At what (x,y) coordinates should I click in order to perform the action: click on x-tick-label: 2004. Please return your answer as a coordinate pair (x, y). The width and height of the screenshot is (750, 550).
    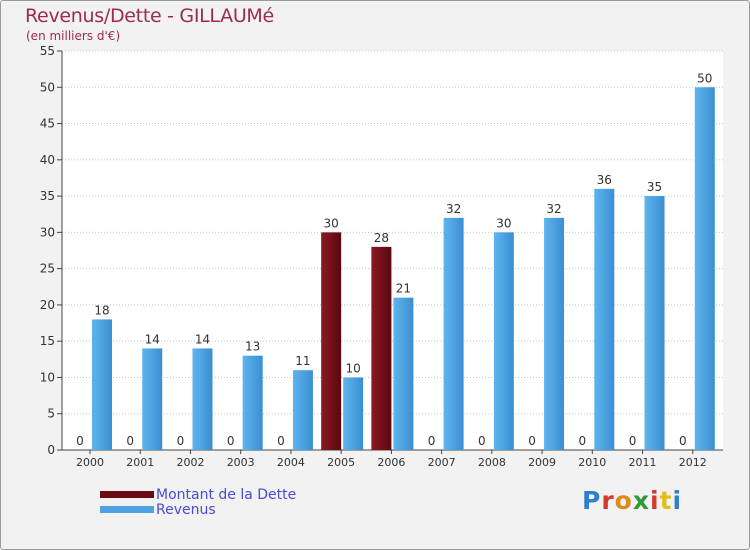
    Looking at the image, I should click on (291, 462).